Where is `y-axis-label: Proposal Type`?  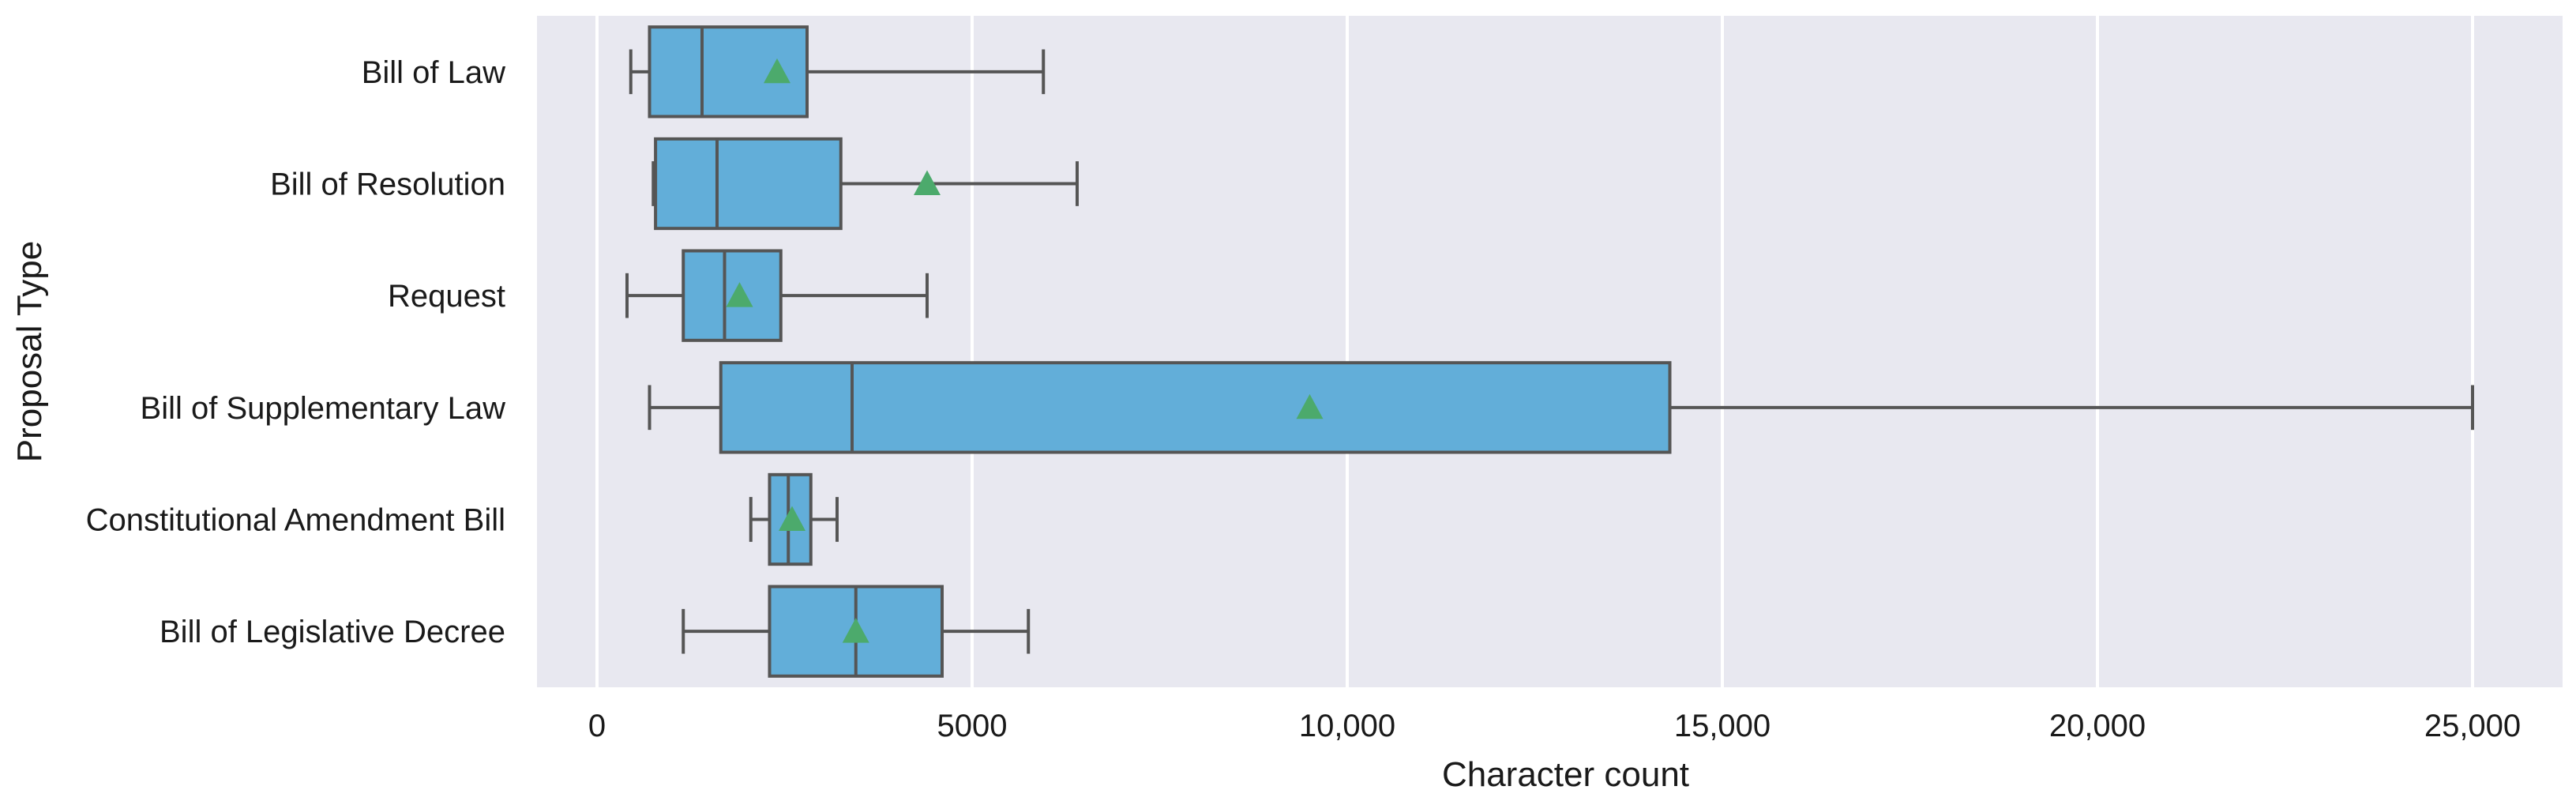 y-axis-label: Proposal Type is located at coordinates (29, 351).